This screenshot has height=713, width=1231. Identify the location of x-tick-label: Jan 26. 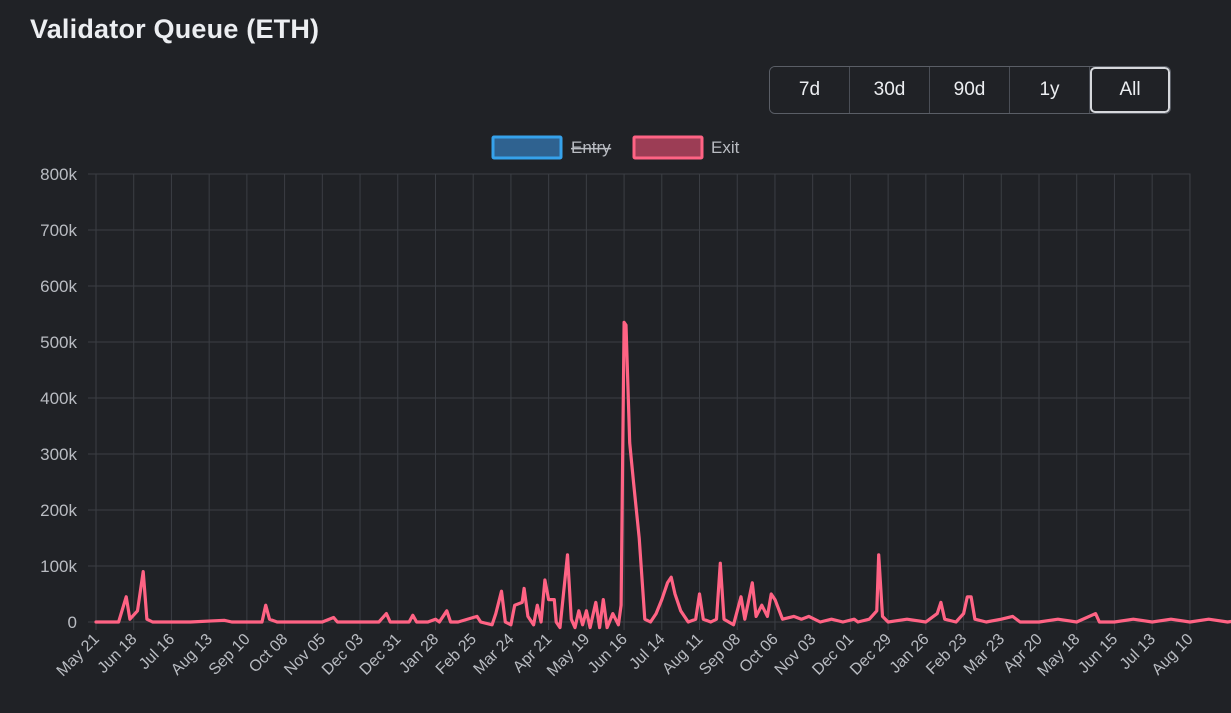
(910, 654).